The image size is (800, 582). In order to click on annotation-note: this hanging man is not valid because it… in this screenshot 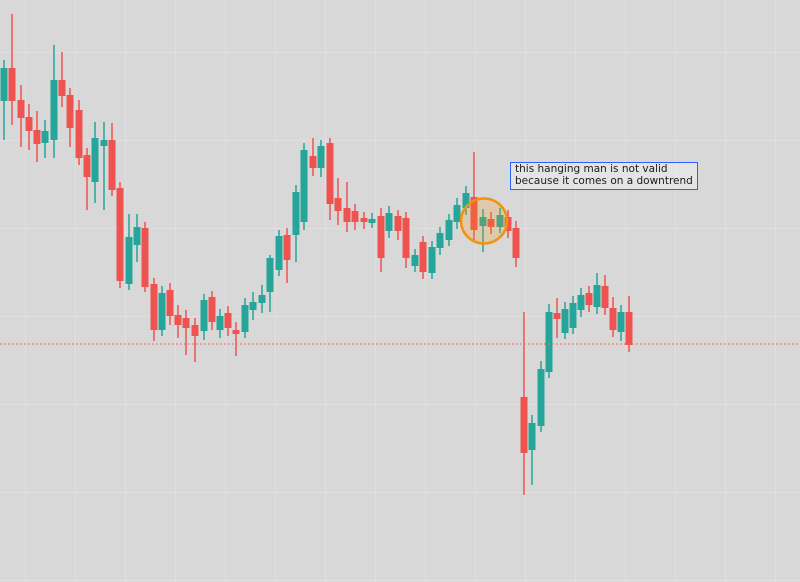, I will do `click(604, 176)`.